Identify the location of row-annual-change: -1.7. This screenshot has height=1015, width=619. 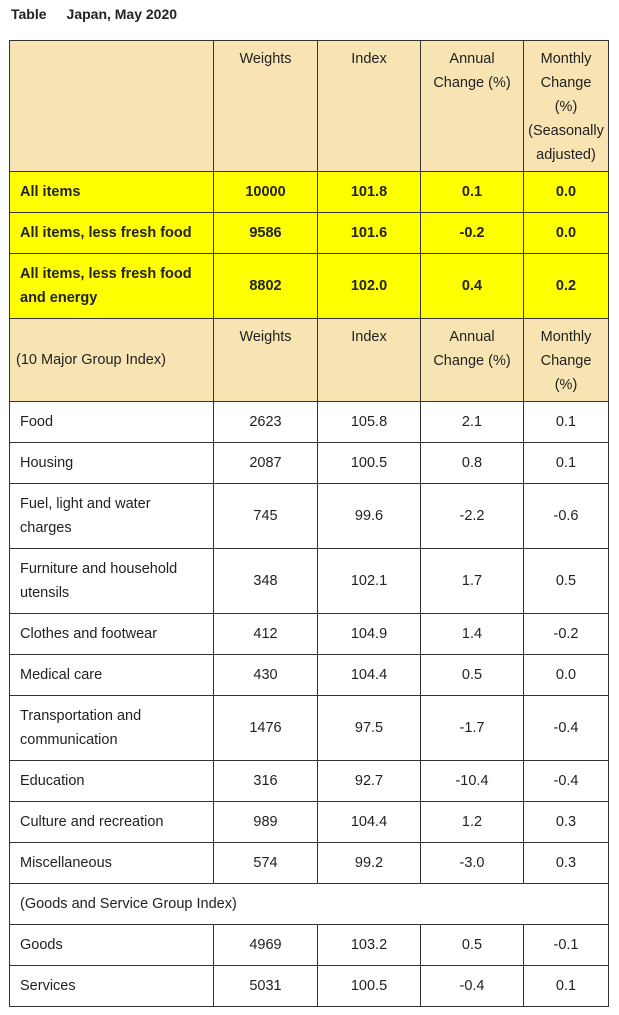
(472, 728).